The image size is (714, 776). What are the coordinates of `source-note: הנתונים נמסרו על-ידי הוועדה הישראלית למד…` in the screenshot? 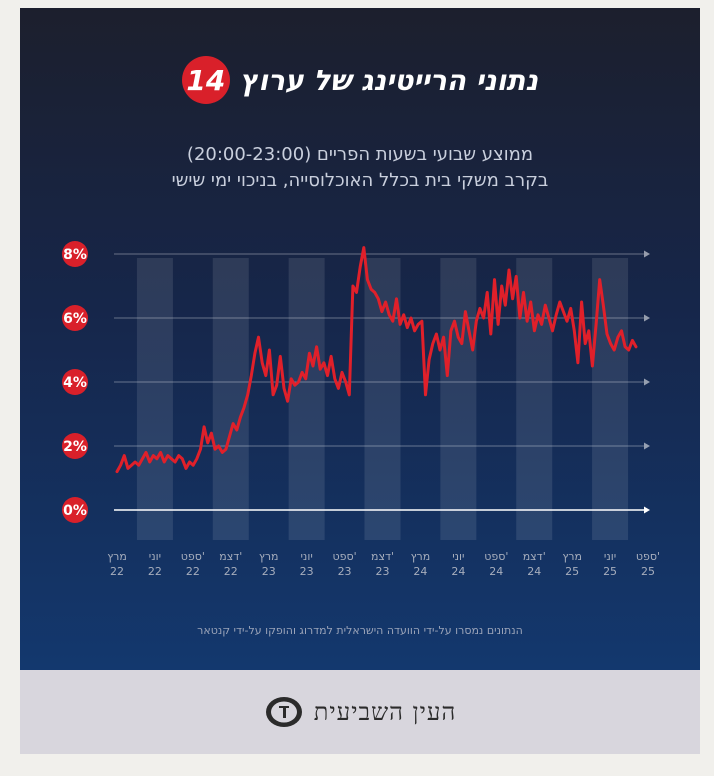 It's located at (360, 630).